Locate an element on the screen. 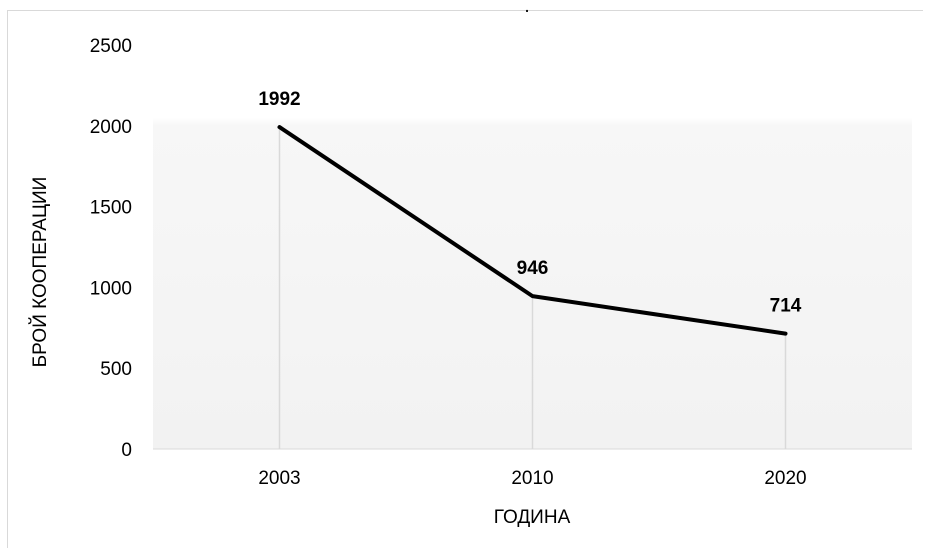 This screenshot has height=551, width=926. y-tick-label: 1000 is located at coordinates (111, 288).